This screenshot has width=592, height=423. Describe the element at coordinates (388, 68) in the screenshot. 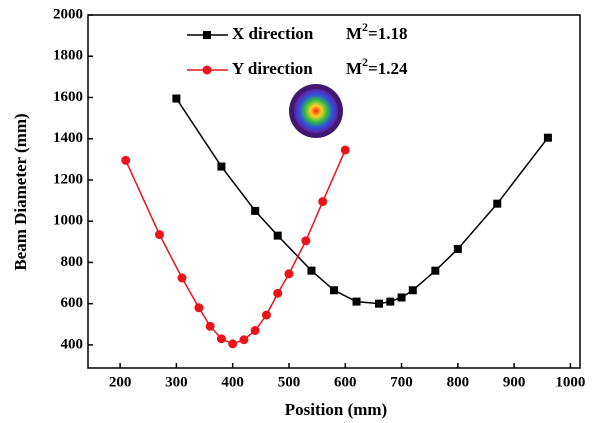

I see `annotation-rest: =1.24` at that location.